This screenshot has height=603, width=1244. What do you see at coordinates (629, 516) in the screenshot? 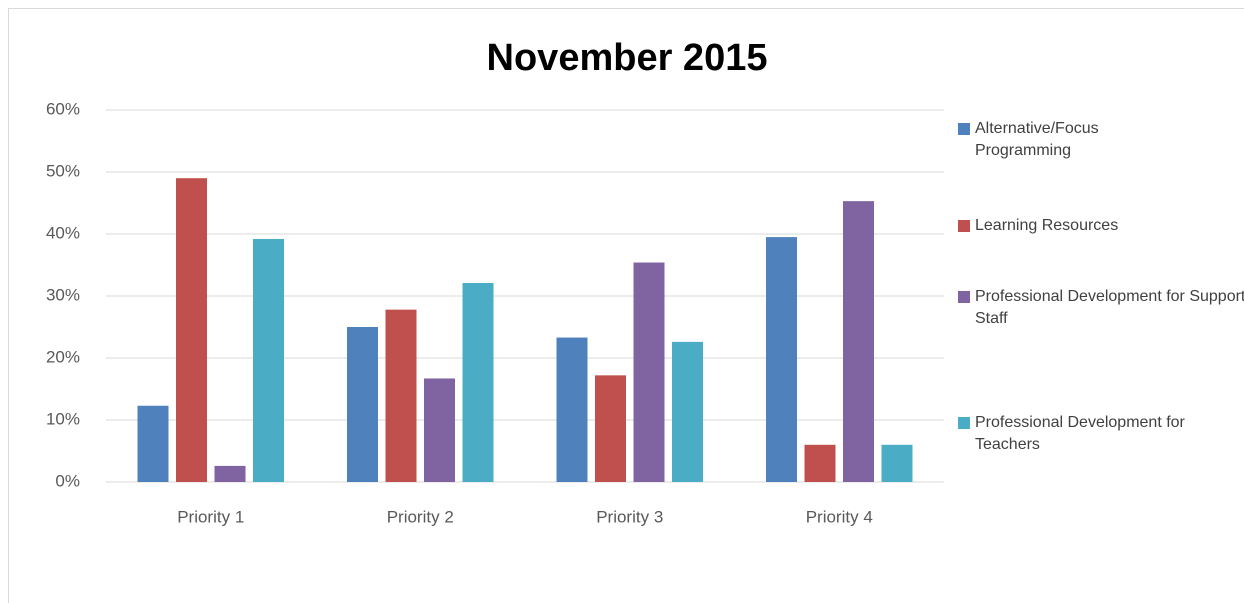
I see `x-tick-label: Priority 3` at bounding box center [629, 516].